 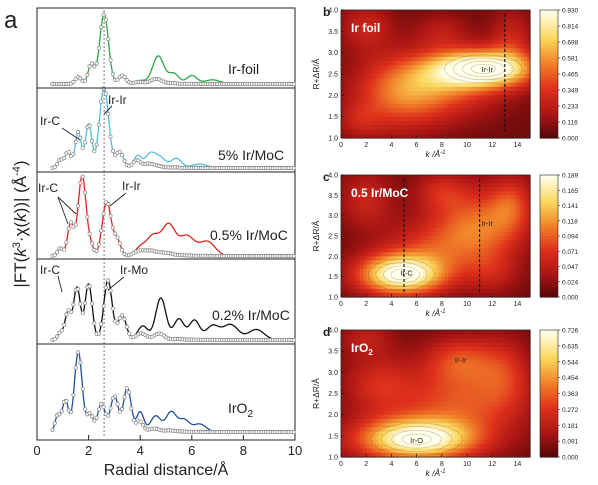 What do you see at coordinates (570, 378) in the screenshot?
I see `colorbar-tick-label: 0.454` at bounding box center [570, 378].